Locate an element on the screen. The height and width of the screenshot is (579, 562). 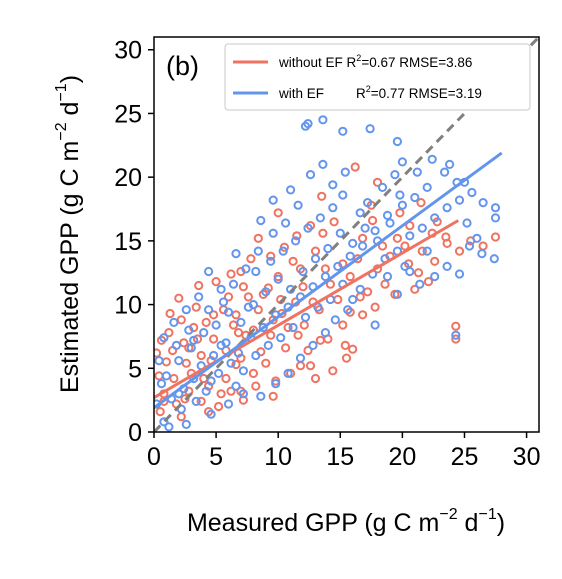
legend-entry-without-ef: without EF R2=0.67 RMSE=3.86 is located at coordinates (375, 61).